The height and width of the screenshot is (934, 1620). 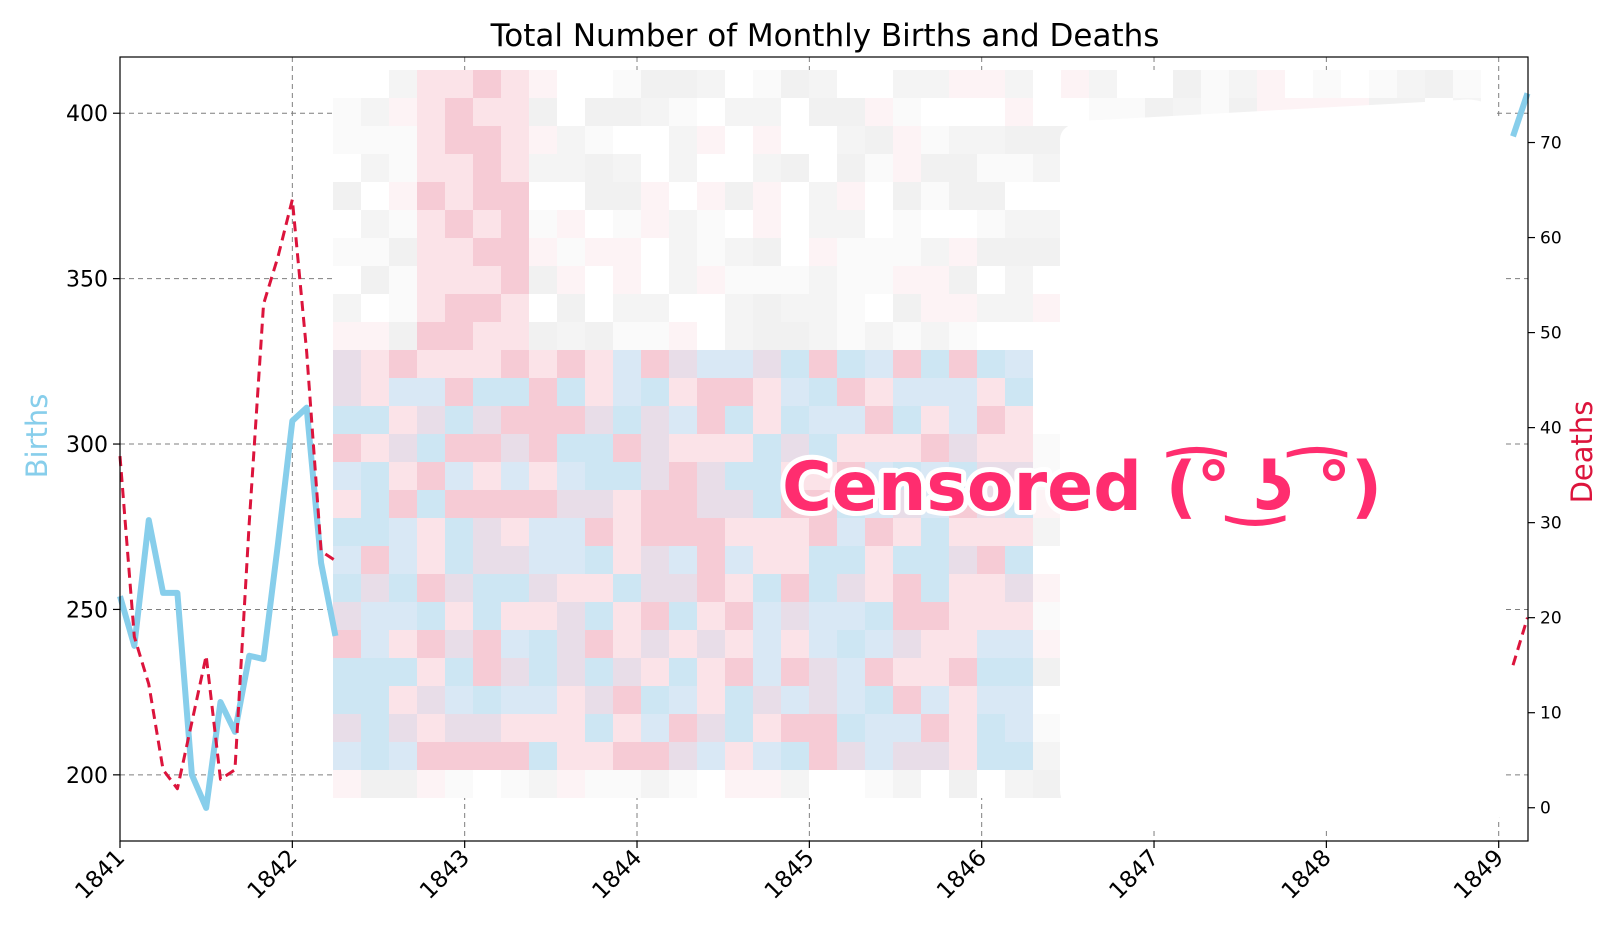 I want to click on y-axis-label-births: Births, so click(x=37, y=436).